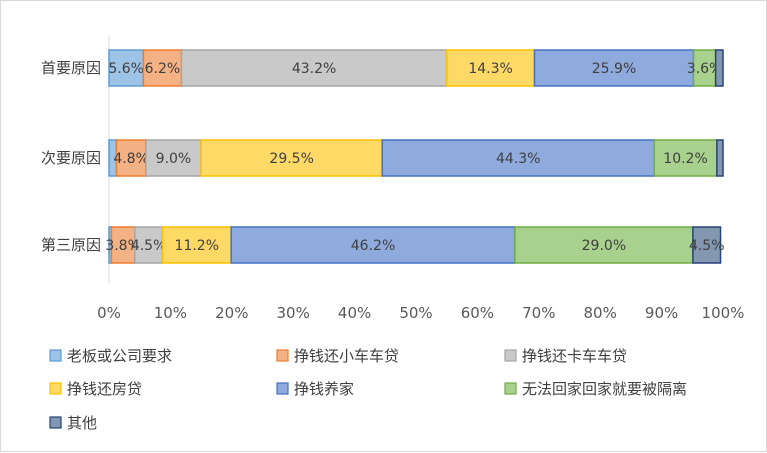 The height and width of the screenshot is (453, 767). I want to click on x-tick-label: 50%, so click(415, 313).